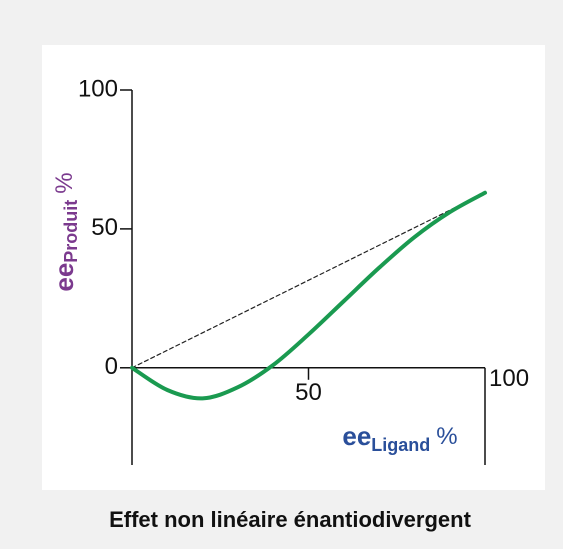  What do you see at coordinates (356, 436) in the screenshot?
I see `x-label-main: ee` at bounding box center [356, 436].